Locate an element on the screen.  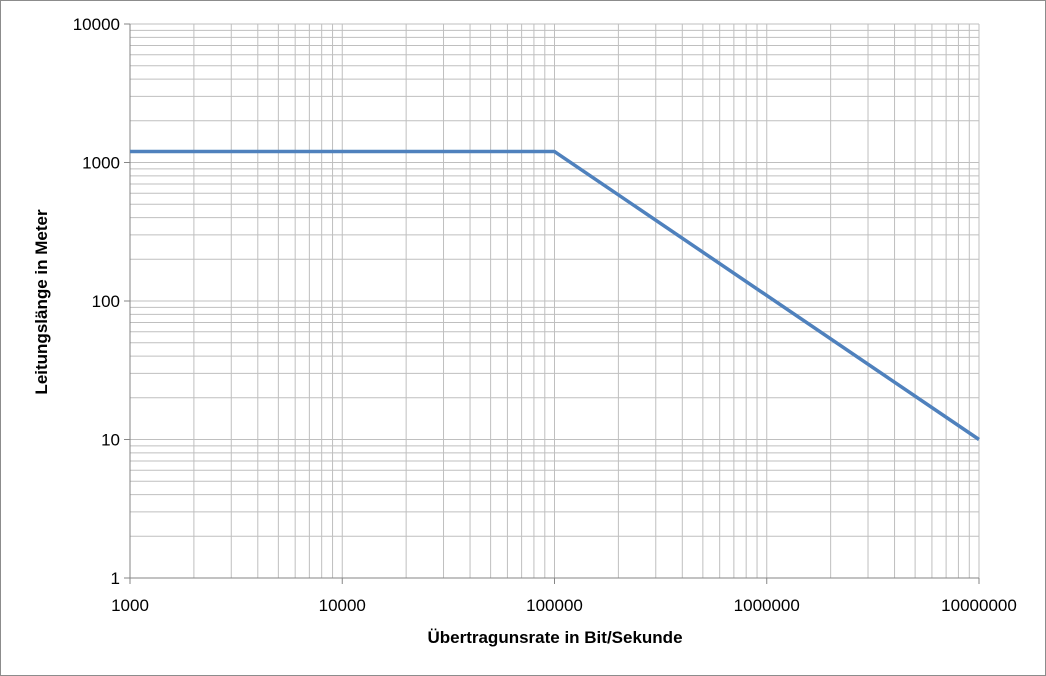
y-tick-label: 10000 is located at coordinates (96, 24).